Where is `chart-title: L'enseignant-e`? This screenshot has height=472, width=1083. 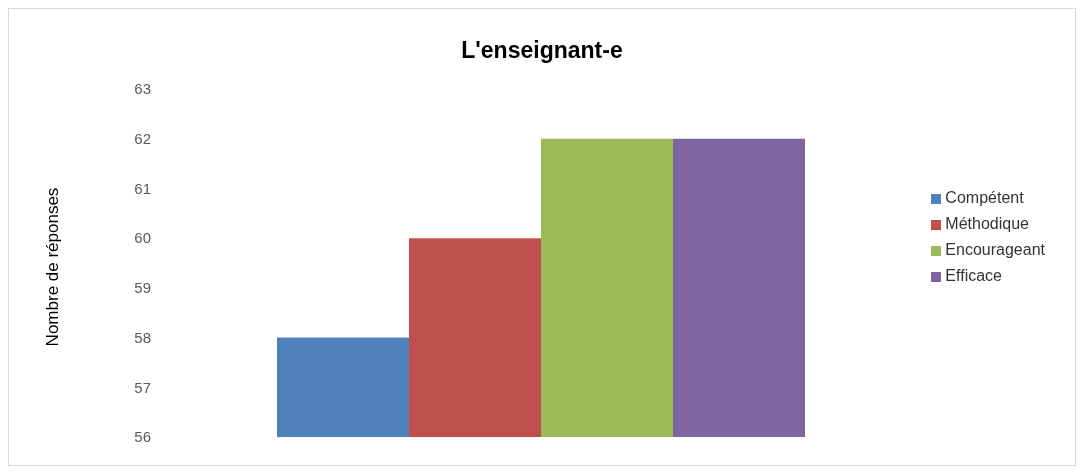 chart-title: L'enseignant-e is located at coordinates (542, 50).